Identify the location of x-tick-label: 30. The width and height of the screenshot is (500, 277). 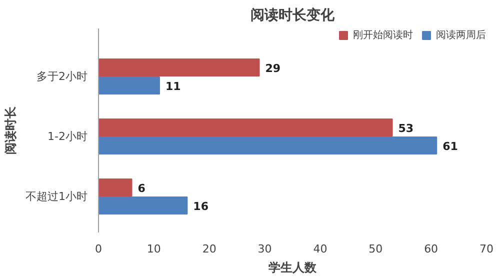
(265, 249).